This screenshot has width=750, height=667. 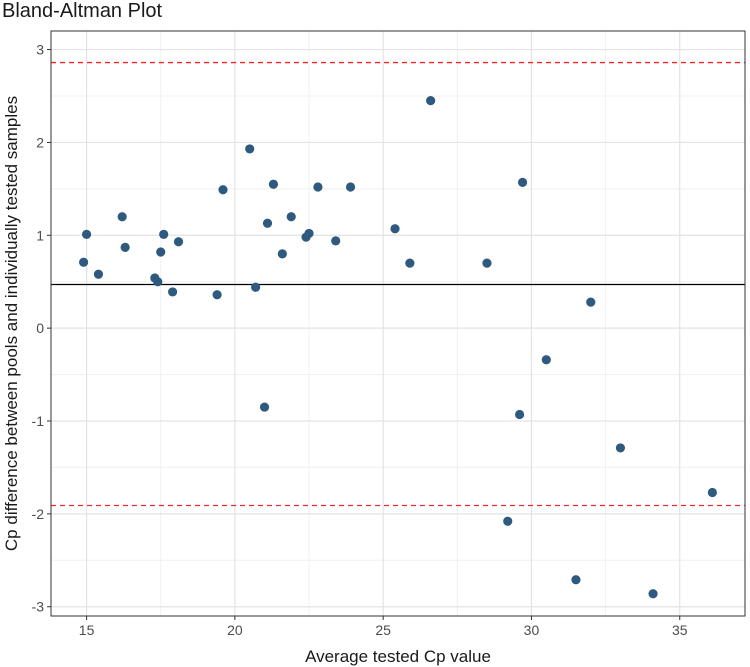 I want to click on y-tick-label: 1, so click(x=40, y=235).